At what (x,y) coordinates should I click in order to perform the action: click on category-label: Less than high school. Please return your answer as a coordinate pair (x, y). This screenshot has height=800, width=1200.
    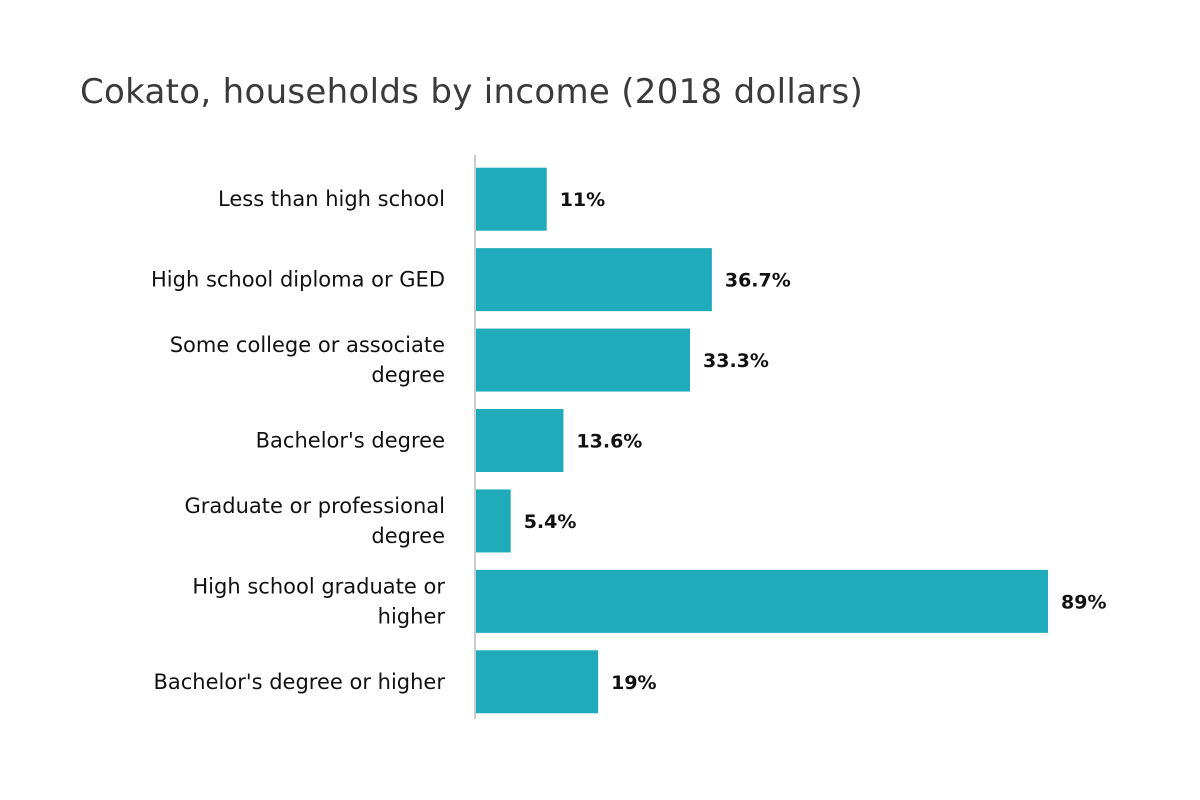
    Looking at the image, I should click on (331, 199).